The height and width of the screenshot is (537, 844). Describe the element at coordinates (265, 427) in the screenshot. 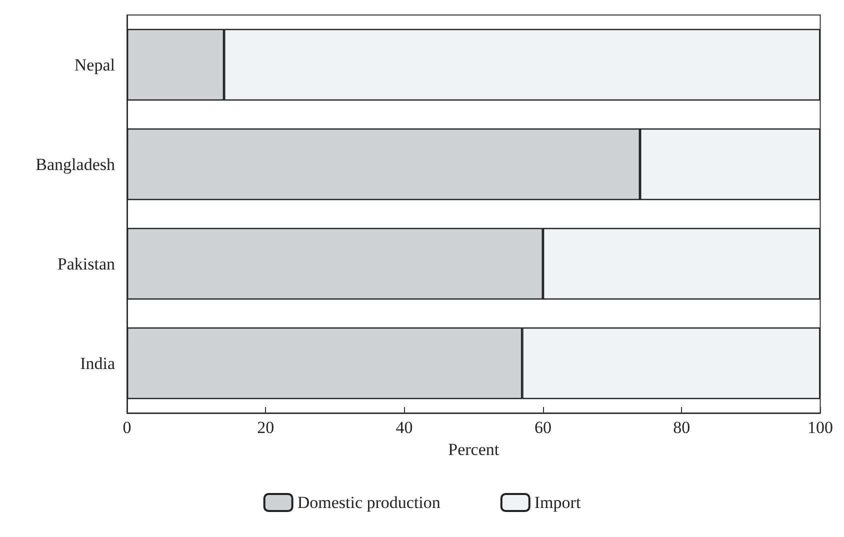

I see `x-tick-label: 20` at that location.